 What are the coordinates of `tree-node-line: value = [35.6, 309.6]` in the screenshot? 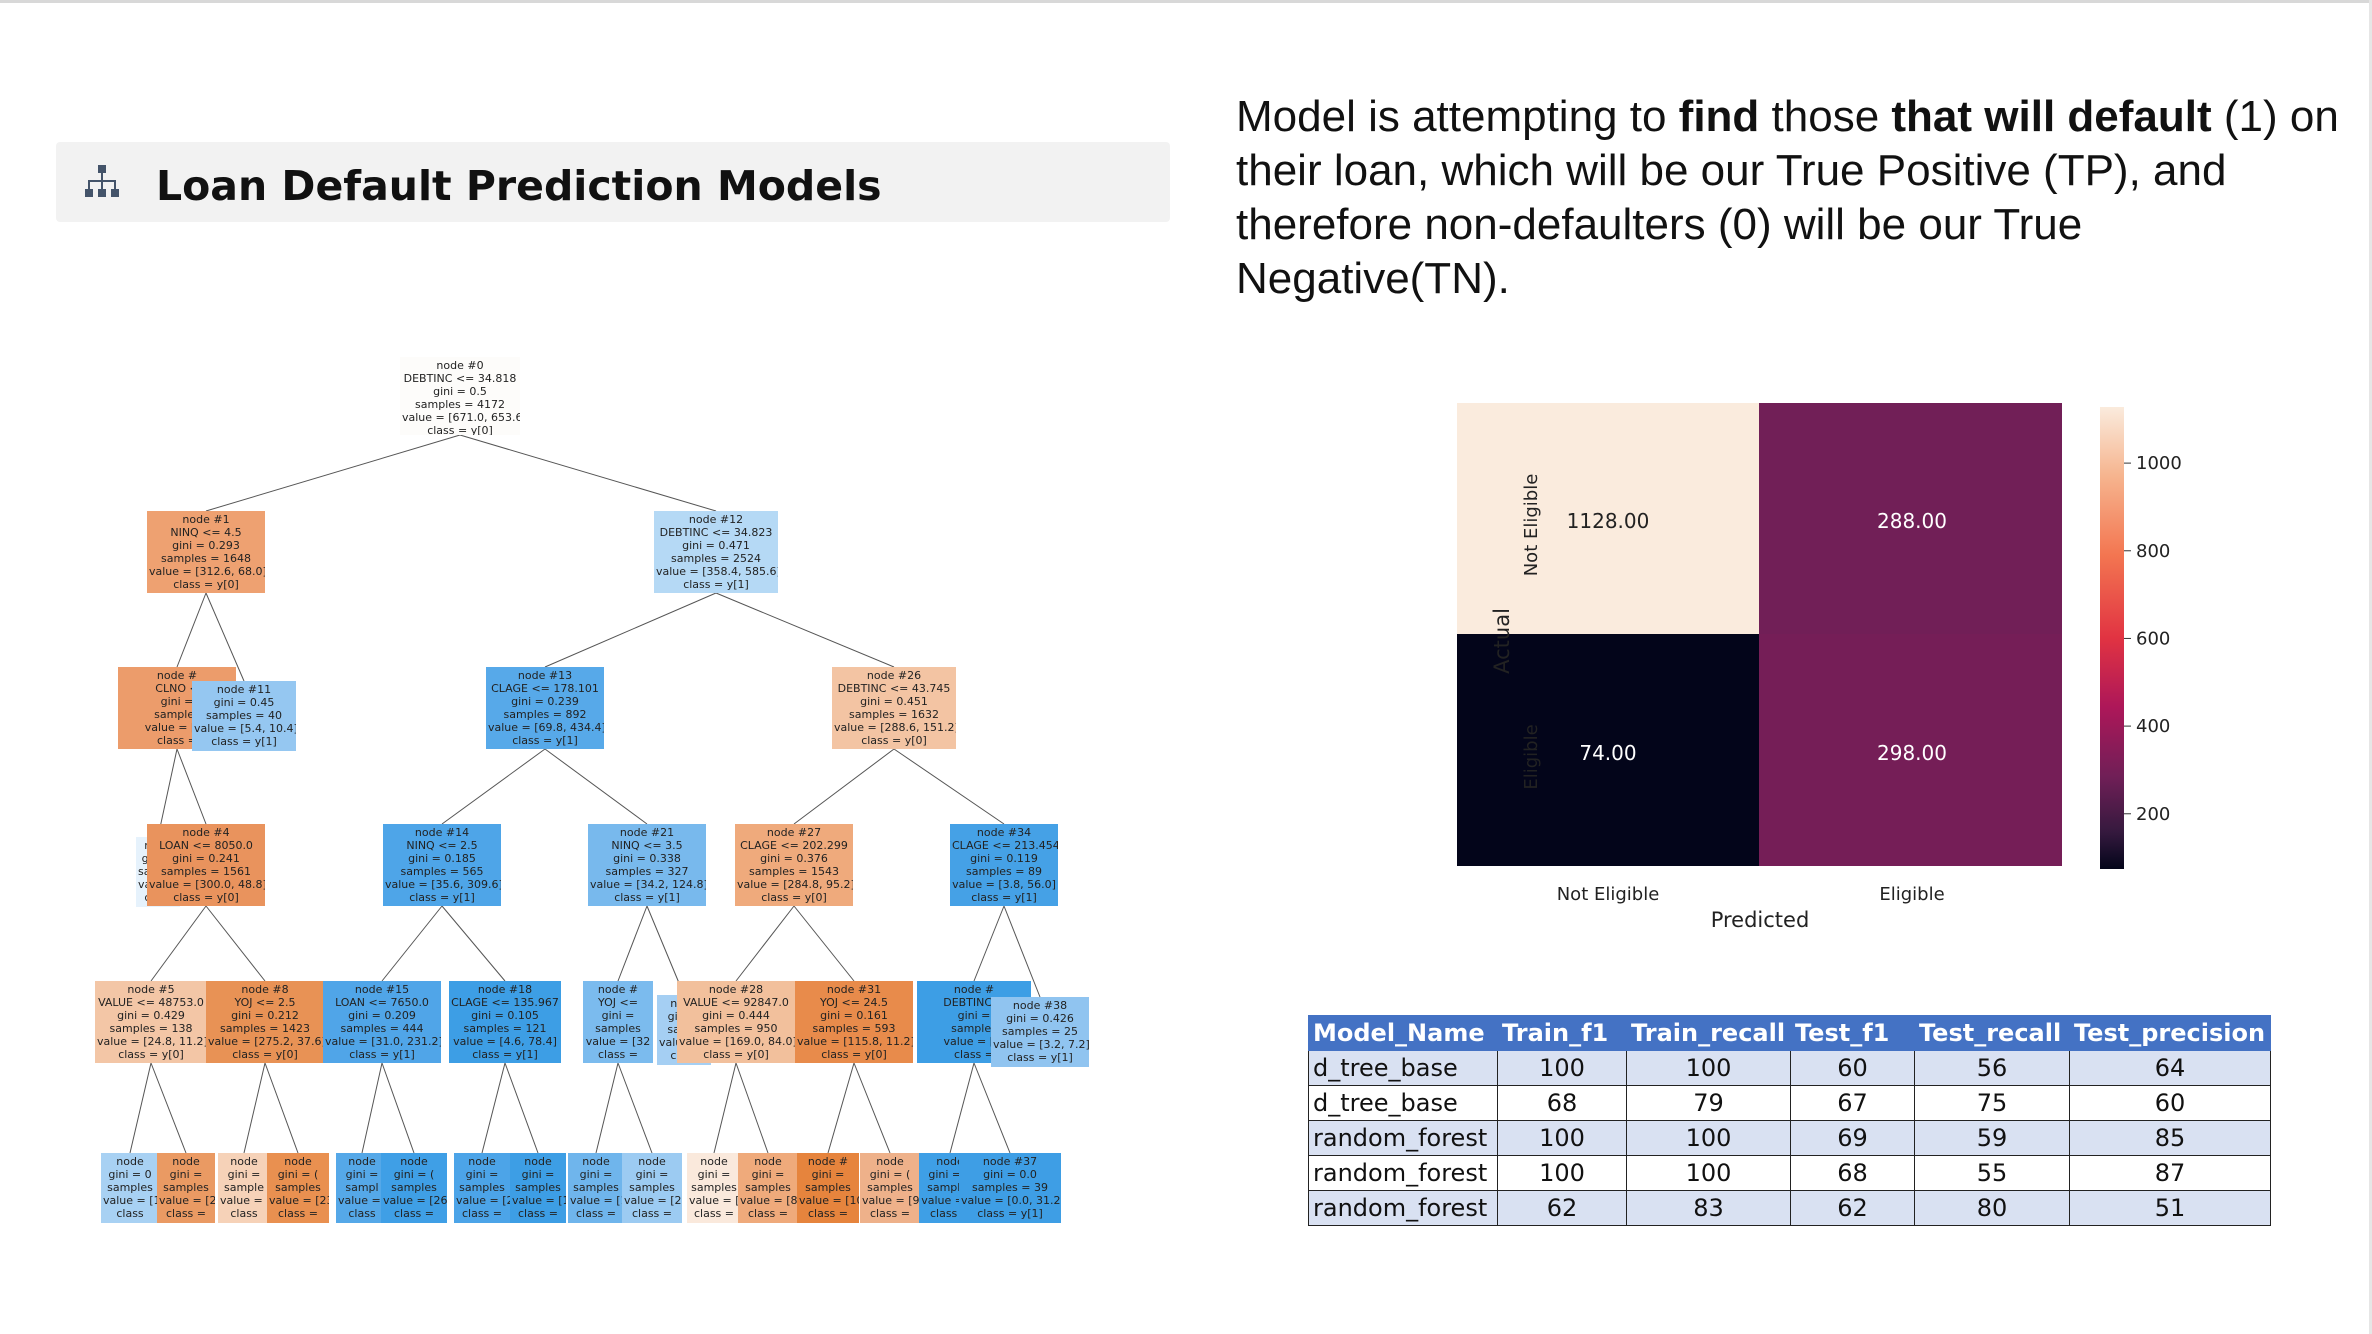 It's located at (443, 884).